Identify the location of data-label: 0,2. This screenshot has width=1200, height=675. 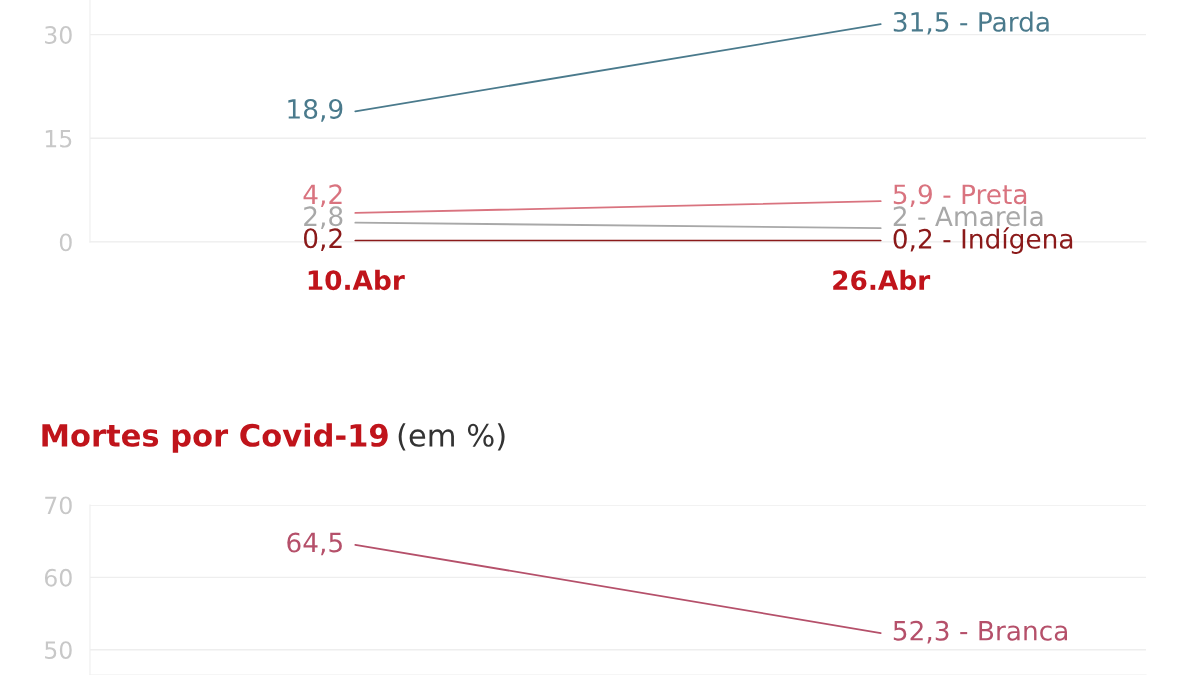
(322, 239).